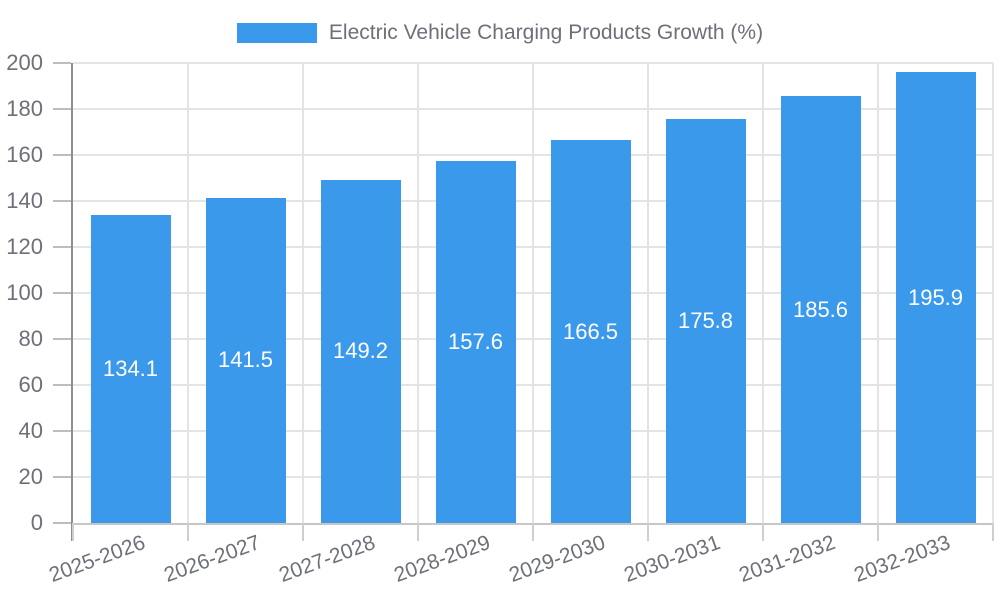 The height and width of the screenshot is (600, 1000). What do you see at coordinates (24, 246) in the screenshot?
I see `y-tick-label: 120` at bounding box center [24, 246].